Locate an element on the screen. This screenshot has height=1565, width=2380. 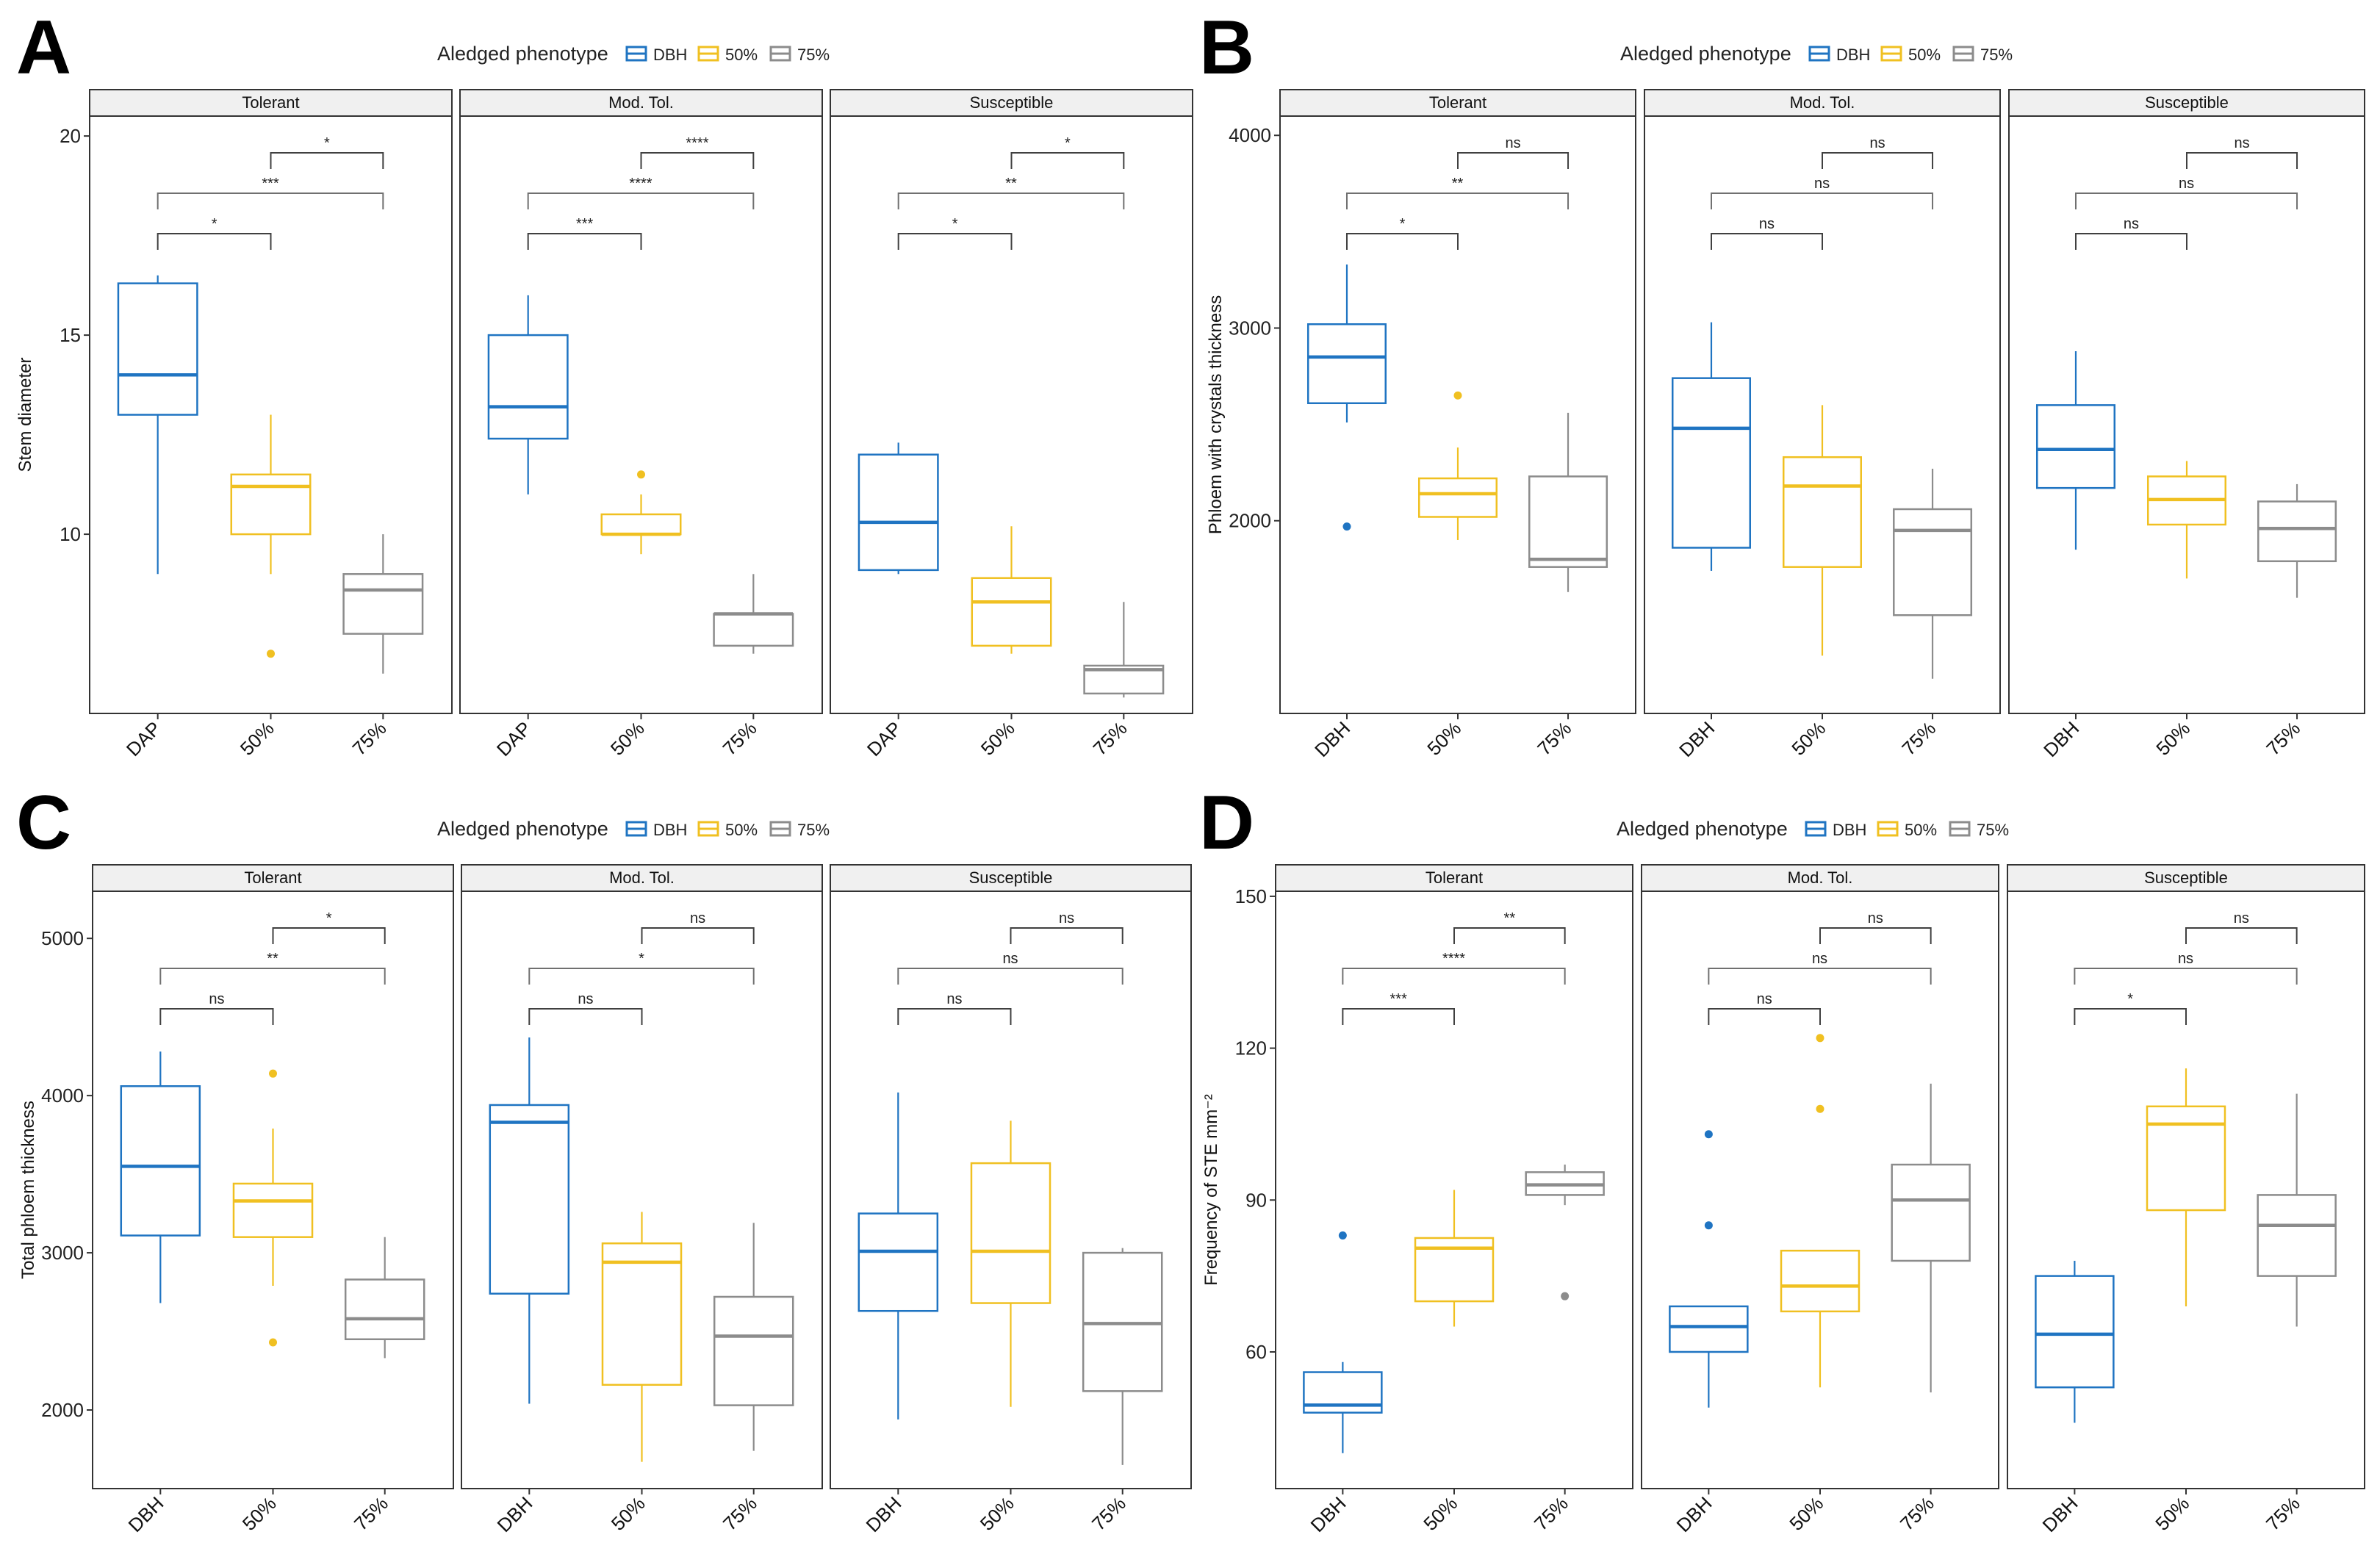
facet-title: Susceptible is located at coordinates (2187, 102).